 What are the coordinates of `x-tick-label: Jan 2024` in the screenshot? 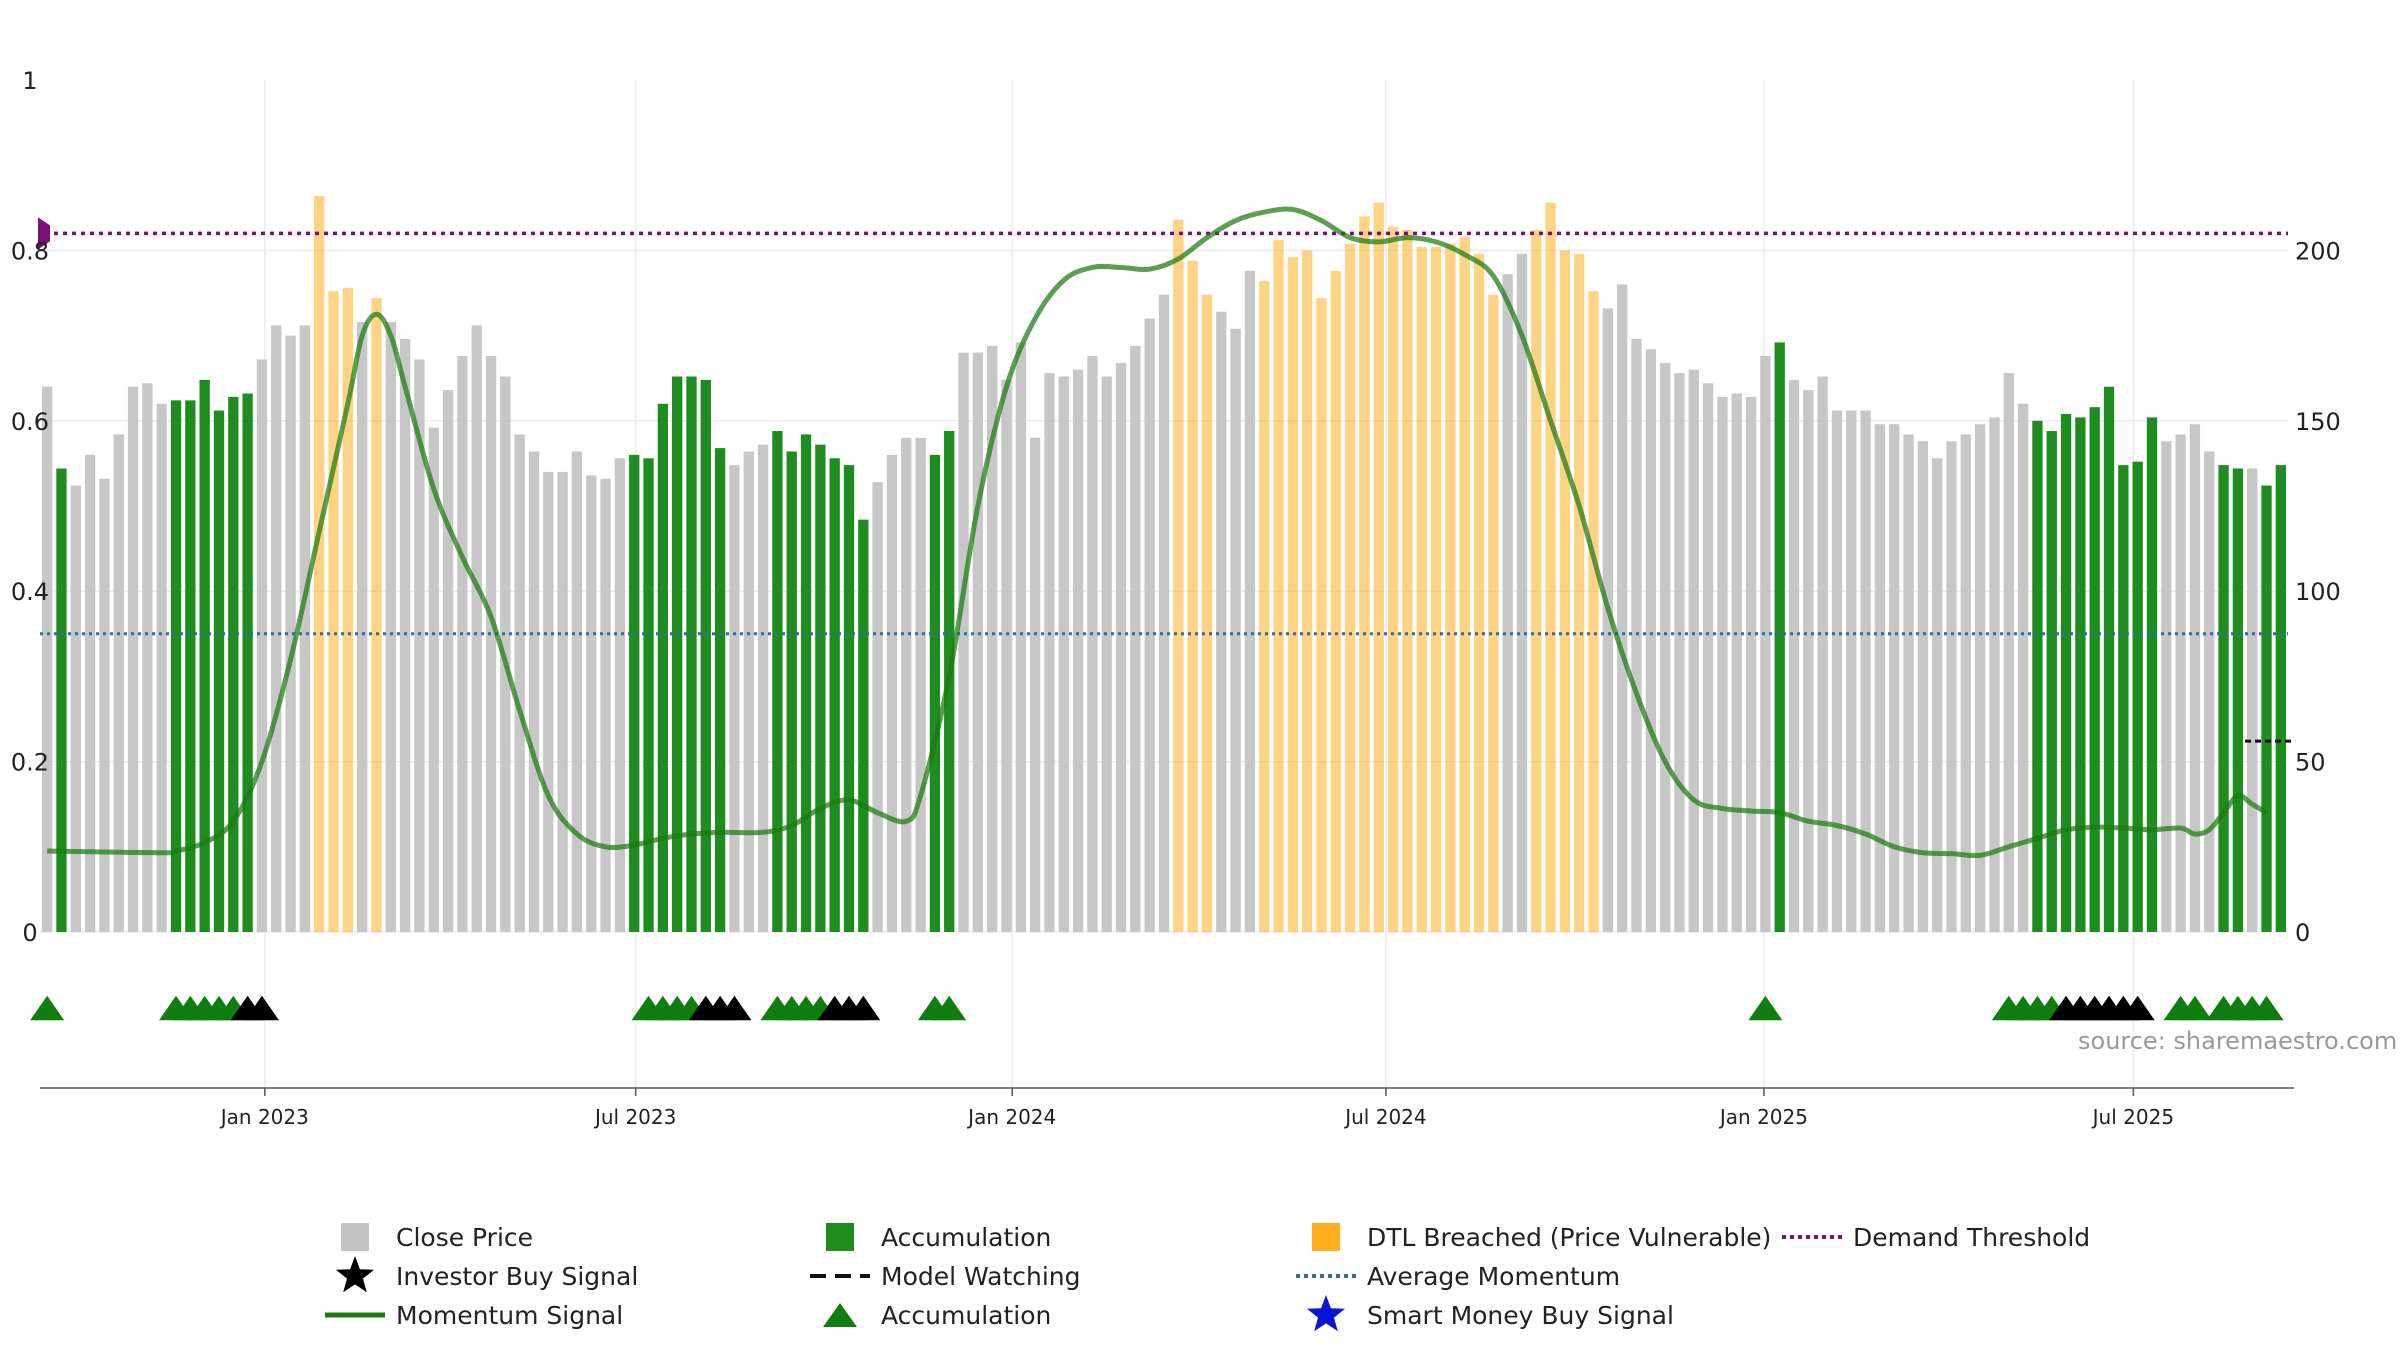 It's located at (1011, 1117).